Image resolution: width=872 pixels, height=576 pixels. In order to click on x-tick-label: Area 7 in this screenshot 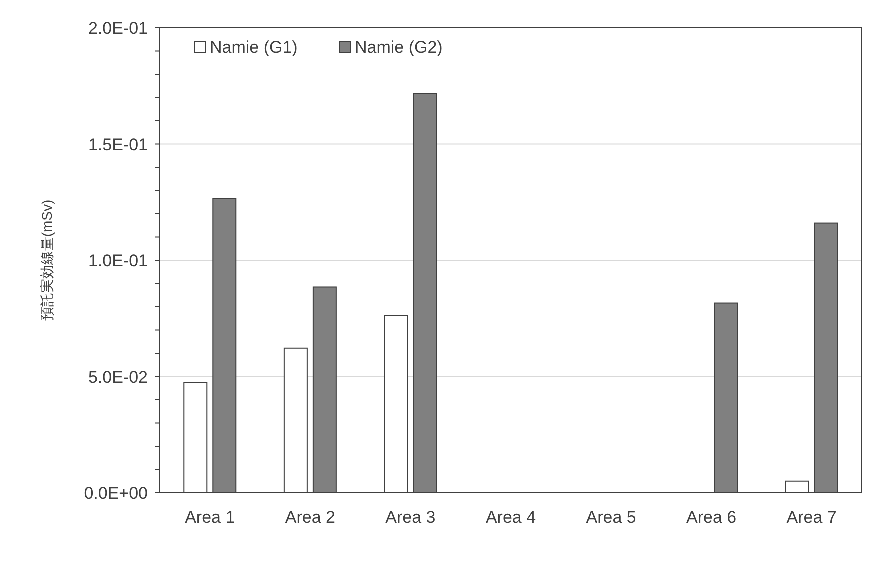, I will do `click(811, 517)`.